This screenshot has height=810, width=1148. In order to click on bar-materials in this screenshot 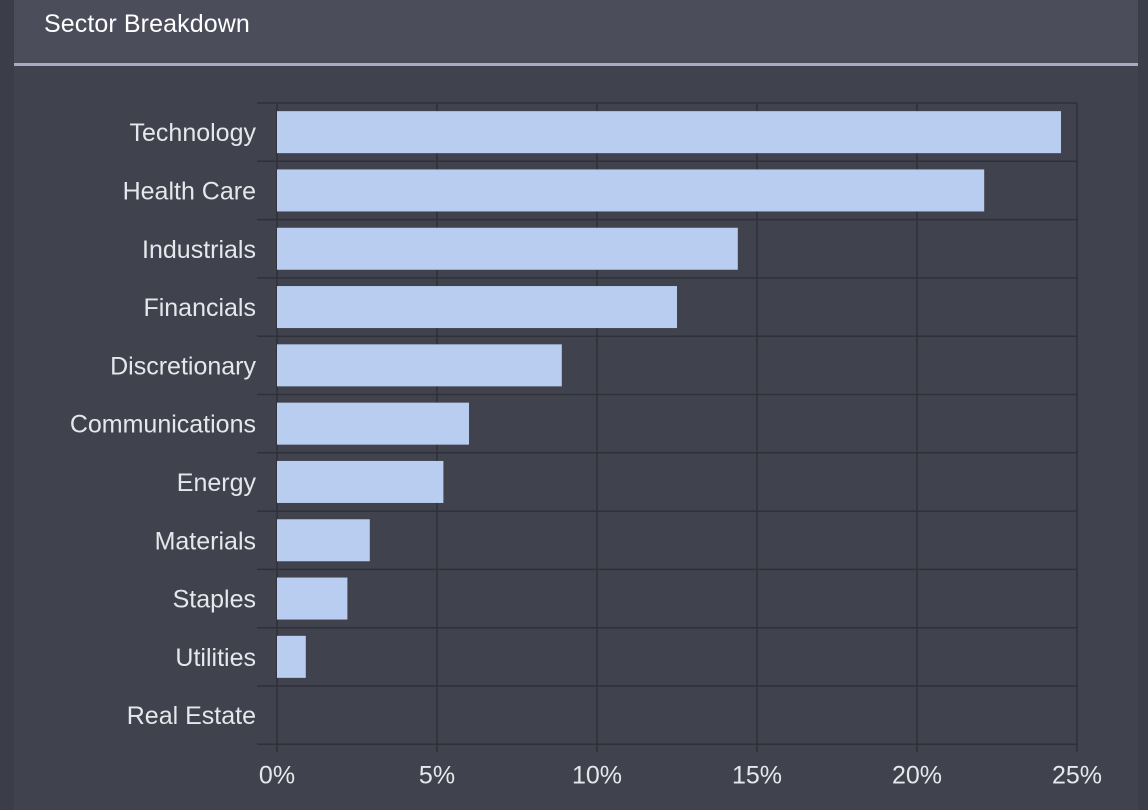, I will do `click(323, 540)`.